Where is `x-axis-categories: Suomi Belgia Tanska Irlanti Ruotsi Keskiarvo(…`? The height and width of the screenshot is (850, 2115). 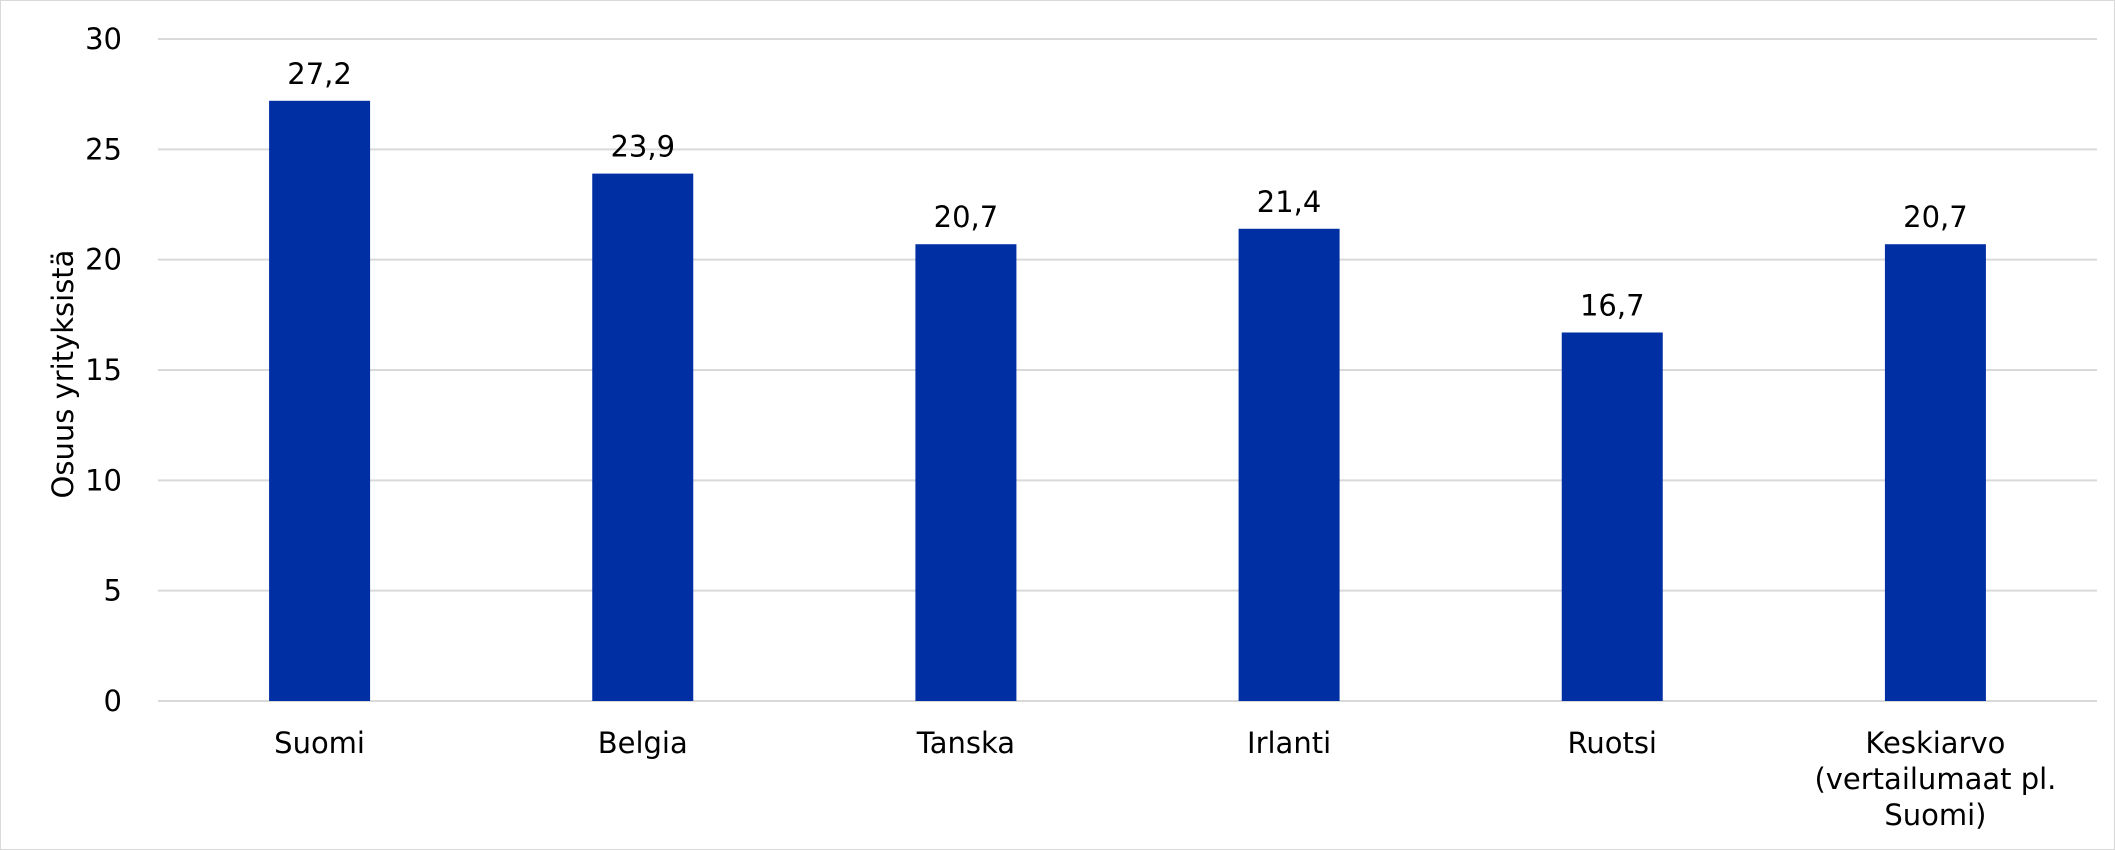
x-axis-categories: Suomi Belgia Tanska Irlanti Ruotsi Keskiarvo(… is located at coordinates (1165, 779).